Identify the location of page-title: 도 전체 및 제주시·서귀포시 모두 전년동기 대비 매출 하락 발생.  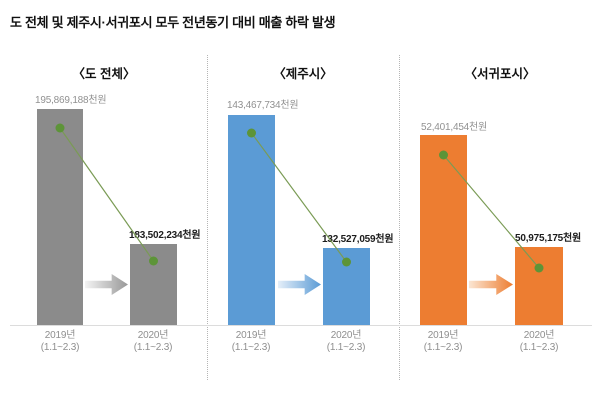
(173, 22).